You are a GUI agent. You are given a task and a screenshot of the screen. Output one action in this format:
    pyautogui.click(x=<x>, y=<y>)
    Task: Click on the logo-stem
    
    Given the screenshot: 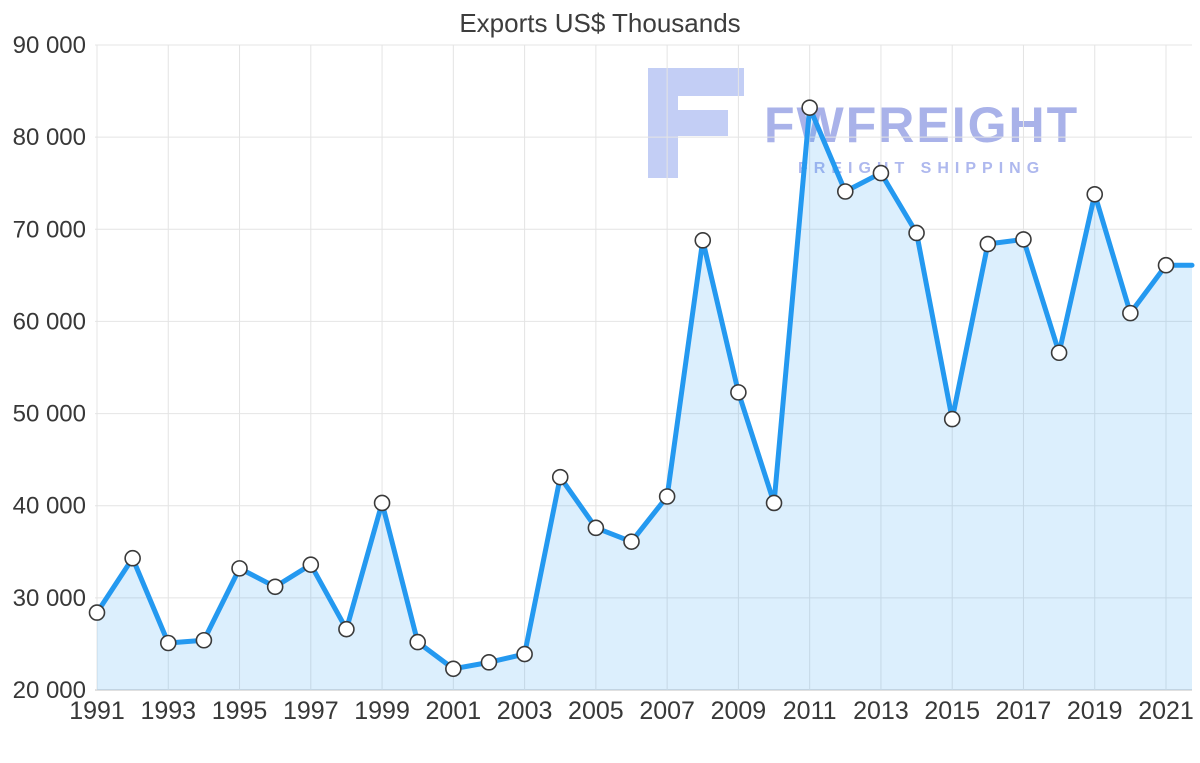 What is the action you would take?
    pyautogui.click(x=663, y=123)
    